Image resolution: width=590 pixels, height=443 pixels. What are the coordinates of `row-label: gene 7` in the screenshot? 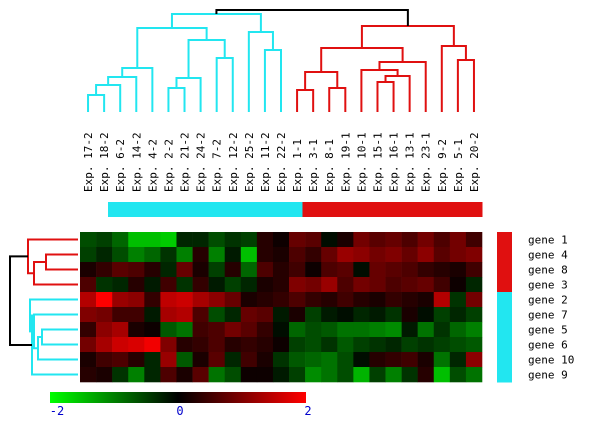 It's located at (548, 315).